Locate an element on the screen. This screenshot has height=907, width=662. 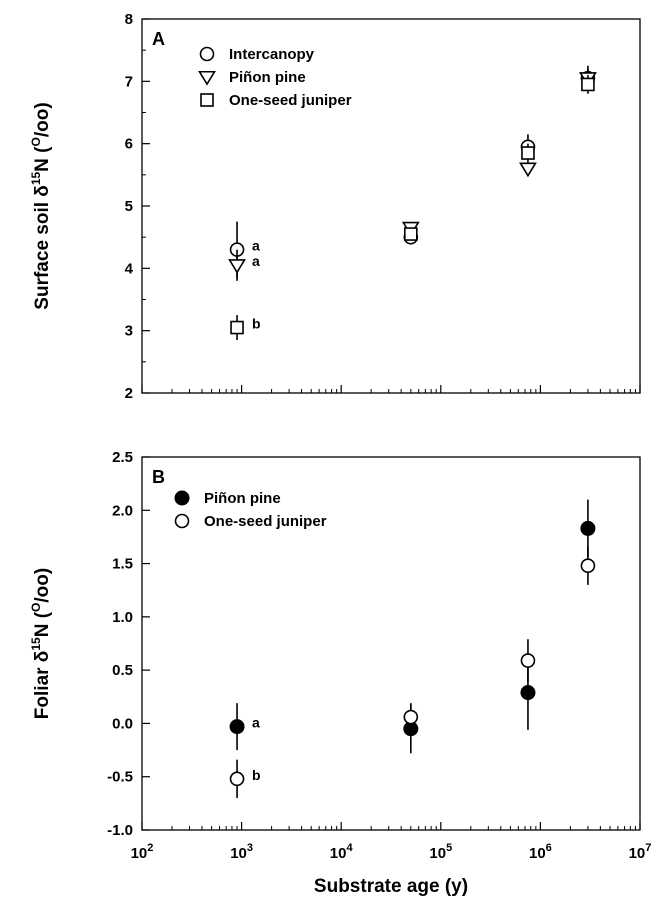
y-tick-label: 2.5 is located at coordinates (122, 457).